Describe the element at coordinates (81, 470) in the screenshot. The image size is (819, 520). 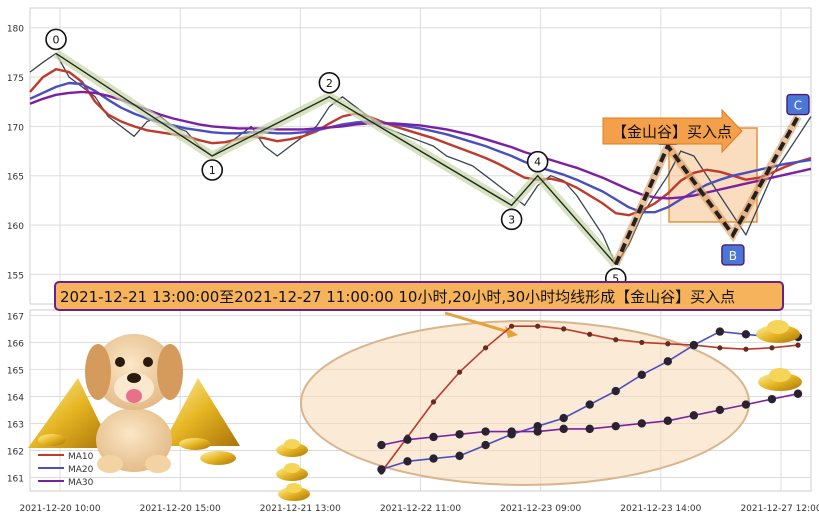
I see `legend-label-ma20: MA20` at that location.